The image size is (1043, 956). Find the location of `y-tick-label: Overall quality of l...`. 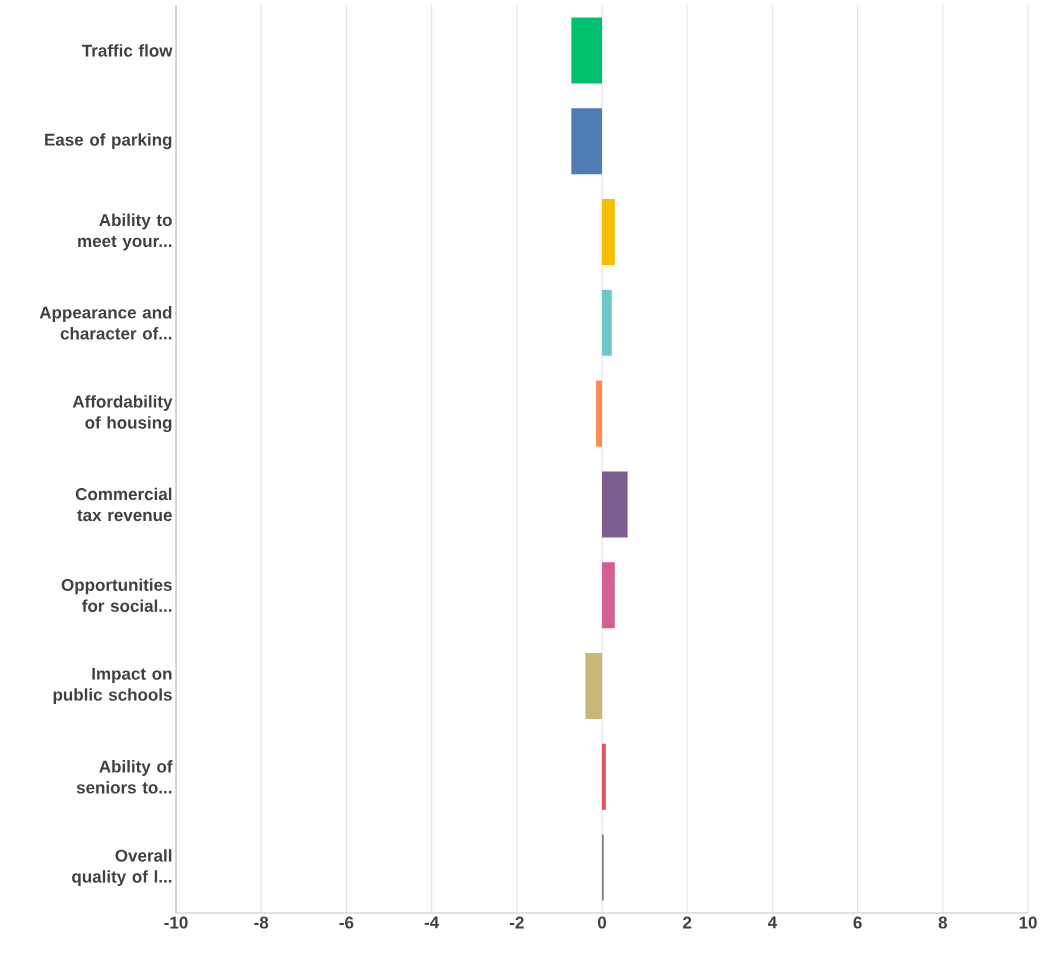

y-tick-label: Overall quality of l... is located at coordinates (122, 868).